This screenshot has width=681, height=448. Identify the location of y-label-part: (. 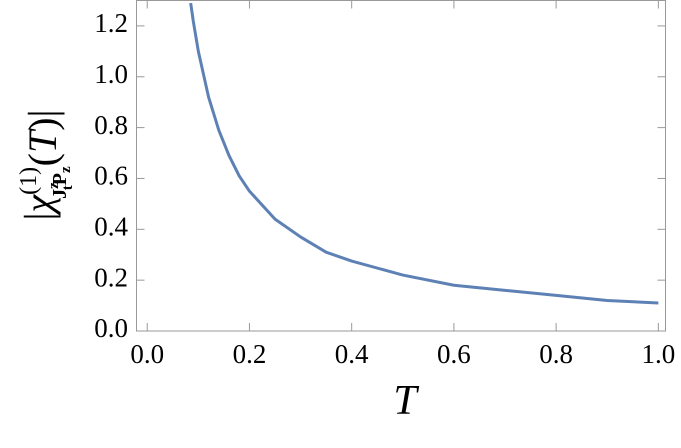
(42, 159).